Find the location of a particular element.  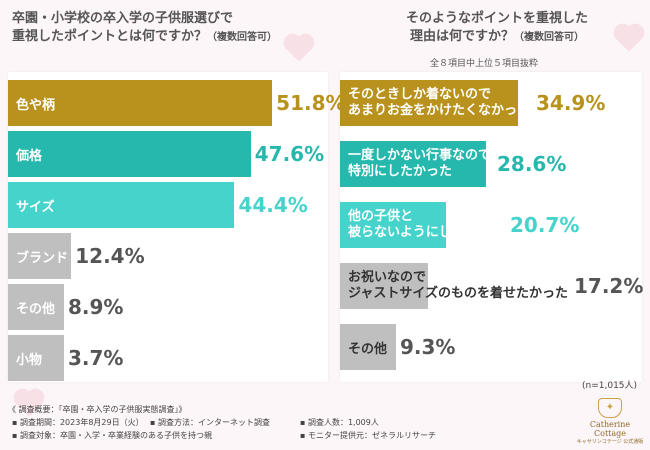

survey-method: ▪ 調査方法：インターネット調査 is located at coordinates (210, 422).